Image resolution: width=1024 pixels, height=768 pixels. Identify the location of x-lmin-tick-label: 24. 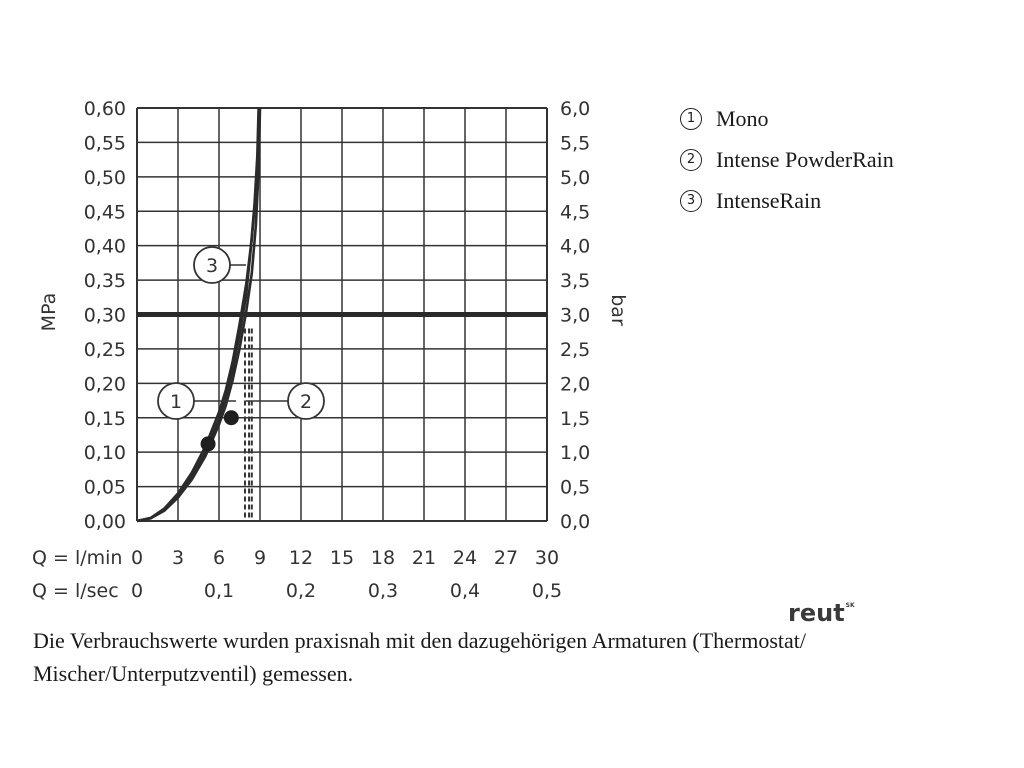
(465, 558).